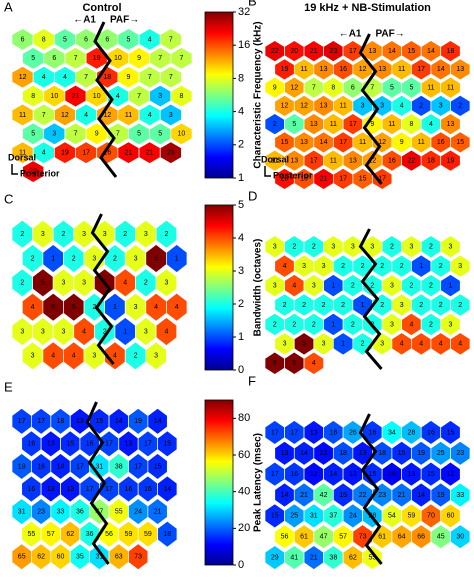  What do you see at coordinates (333, 516) in the screenshot?
I see `cell-label: 37` at bounding box center [333, 516].